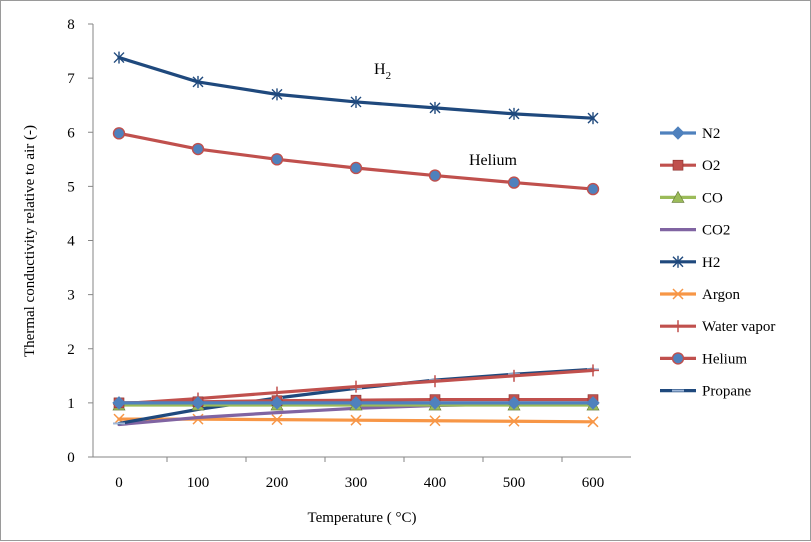  Describe the element at coordinates (716, 231) in the screenshot. I see `legend-label: CO2` at that location.